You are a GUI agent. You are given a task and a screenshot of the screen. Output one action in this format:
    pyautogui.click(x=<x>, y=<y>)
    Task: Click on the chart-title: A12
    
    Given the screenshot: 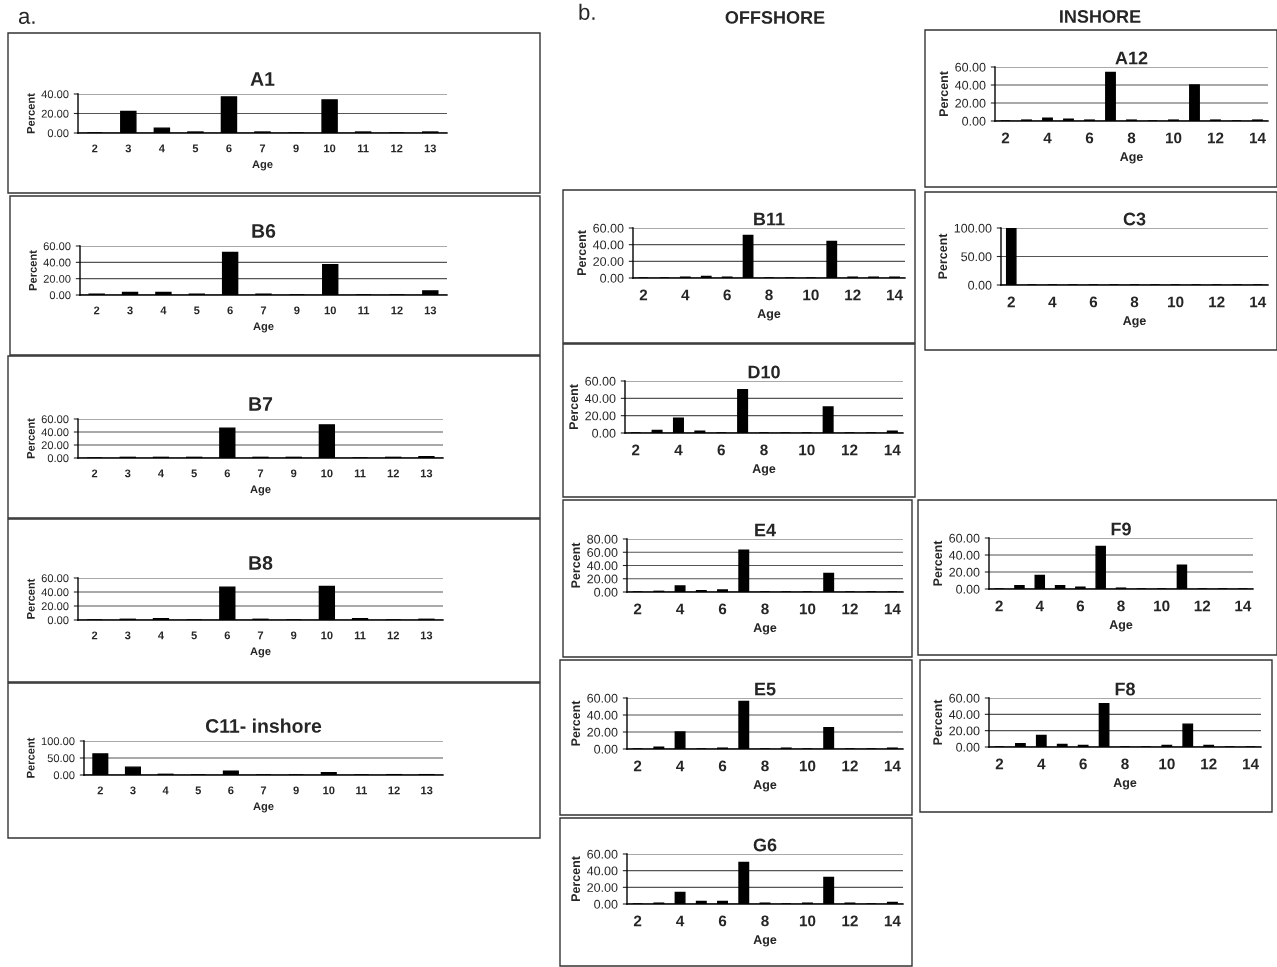 What is the action you would take?
    pyautogui.click(x=1131, y=58)
    